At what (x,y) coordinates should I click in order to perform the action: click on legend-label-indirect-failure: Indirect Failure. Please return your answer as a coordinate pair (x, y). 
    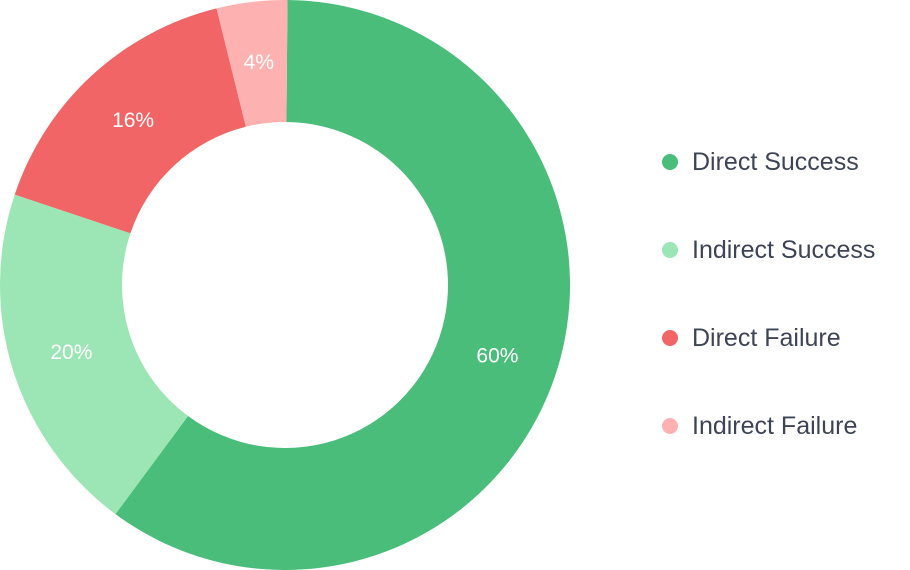
    Looking at the image, I should click on (775, 425).